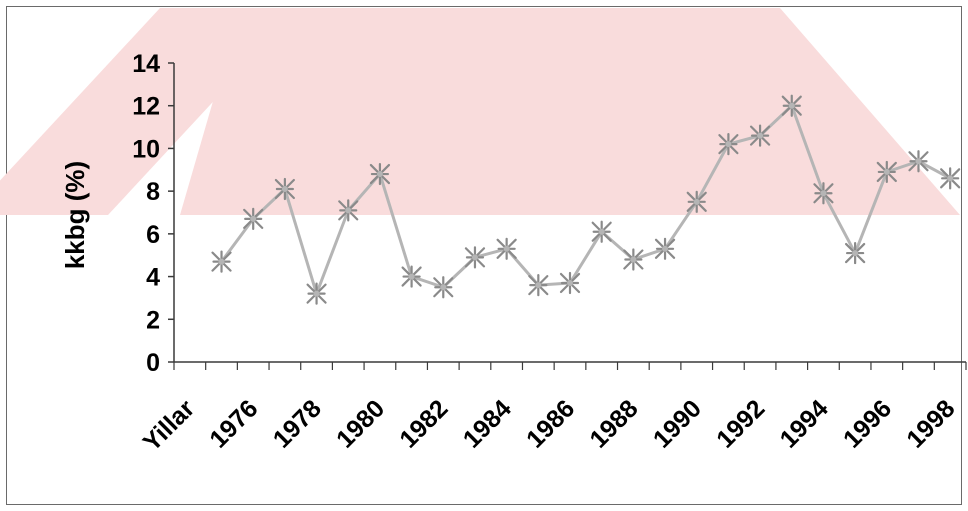 This screenshot has height=511, width=968. I want to click on y-axis-title: kkbg (%), so click(75, 215).